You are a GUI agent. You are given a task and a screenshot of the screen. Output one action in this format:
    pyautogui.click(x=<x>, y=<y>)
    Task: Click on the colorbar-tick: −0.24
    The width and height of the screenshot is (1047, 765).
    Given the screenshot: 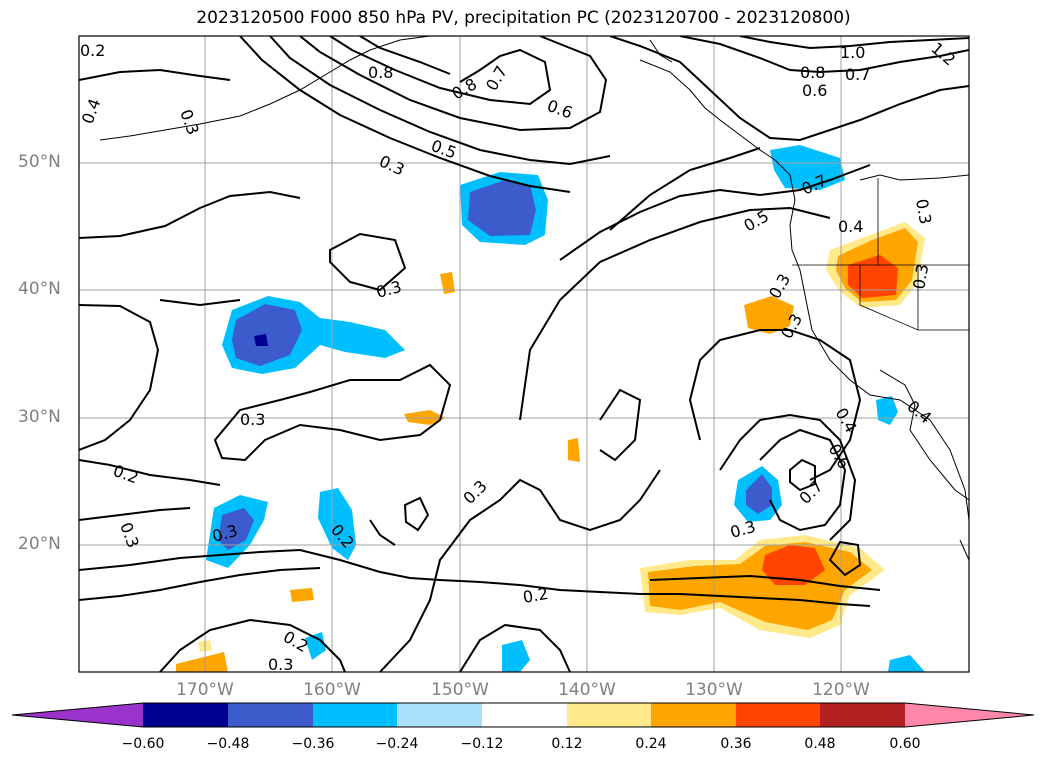 What is the action you would take?
    pyautogui.click(x=397, y=744)
    